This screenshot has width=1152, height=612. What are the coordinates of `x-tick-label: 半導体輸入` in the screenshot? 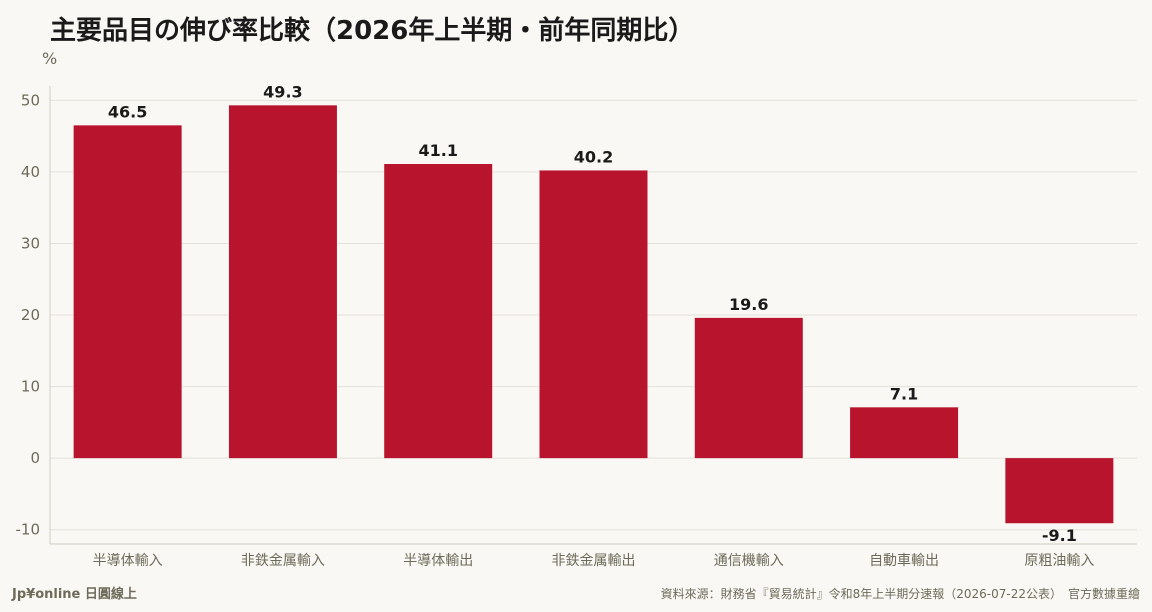 It's located at (128, 561).